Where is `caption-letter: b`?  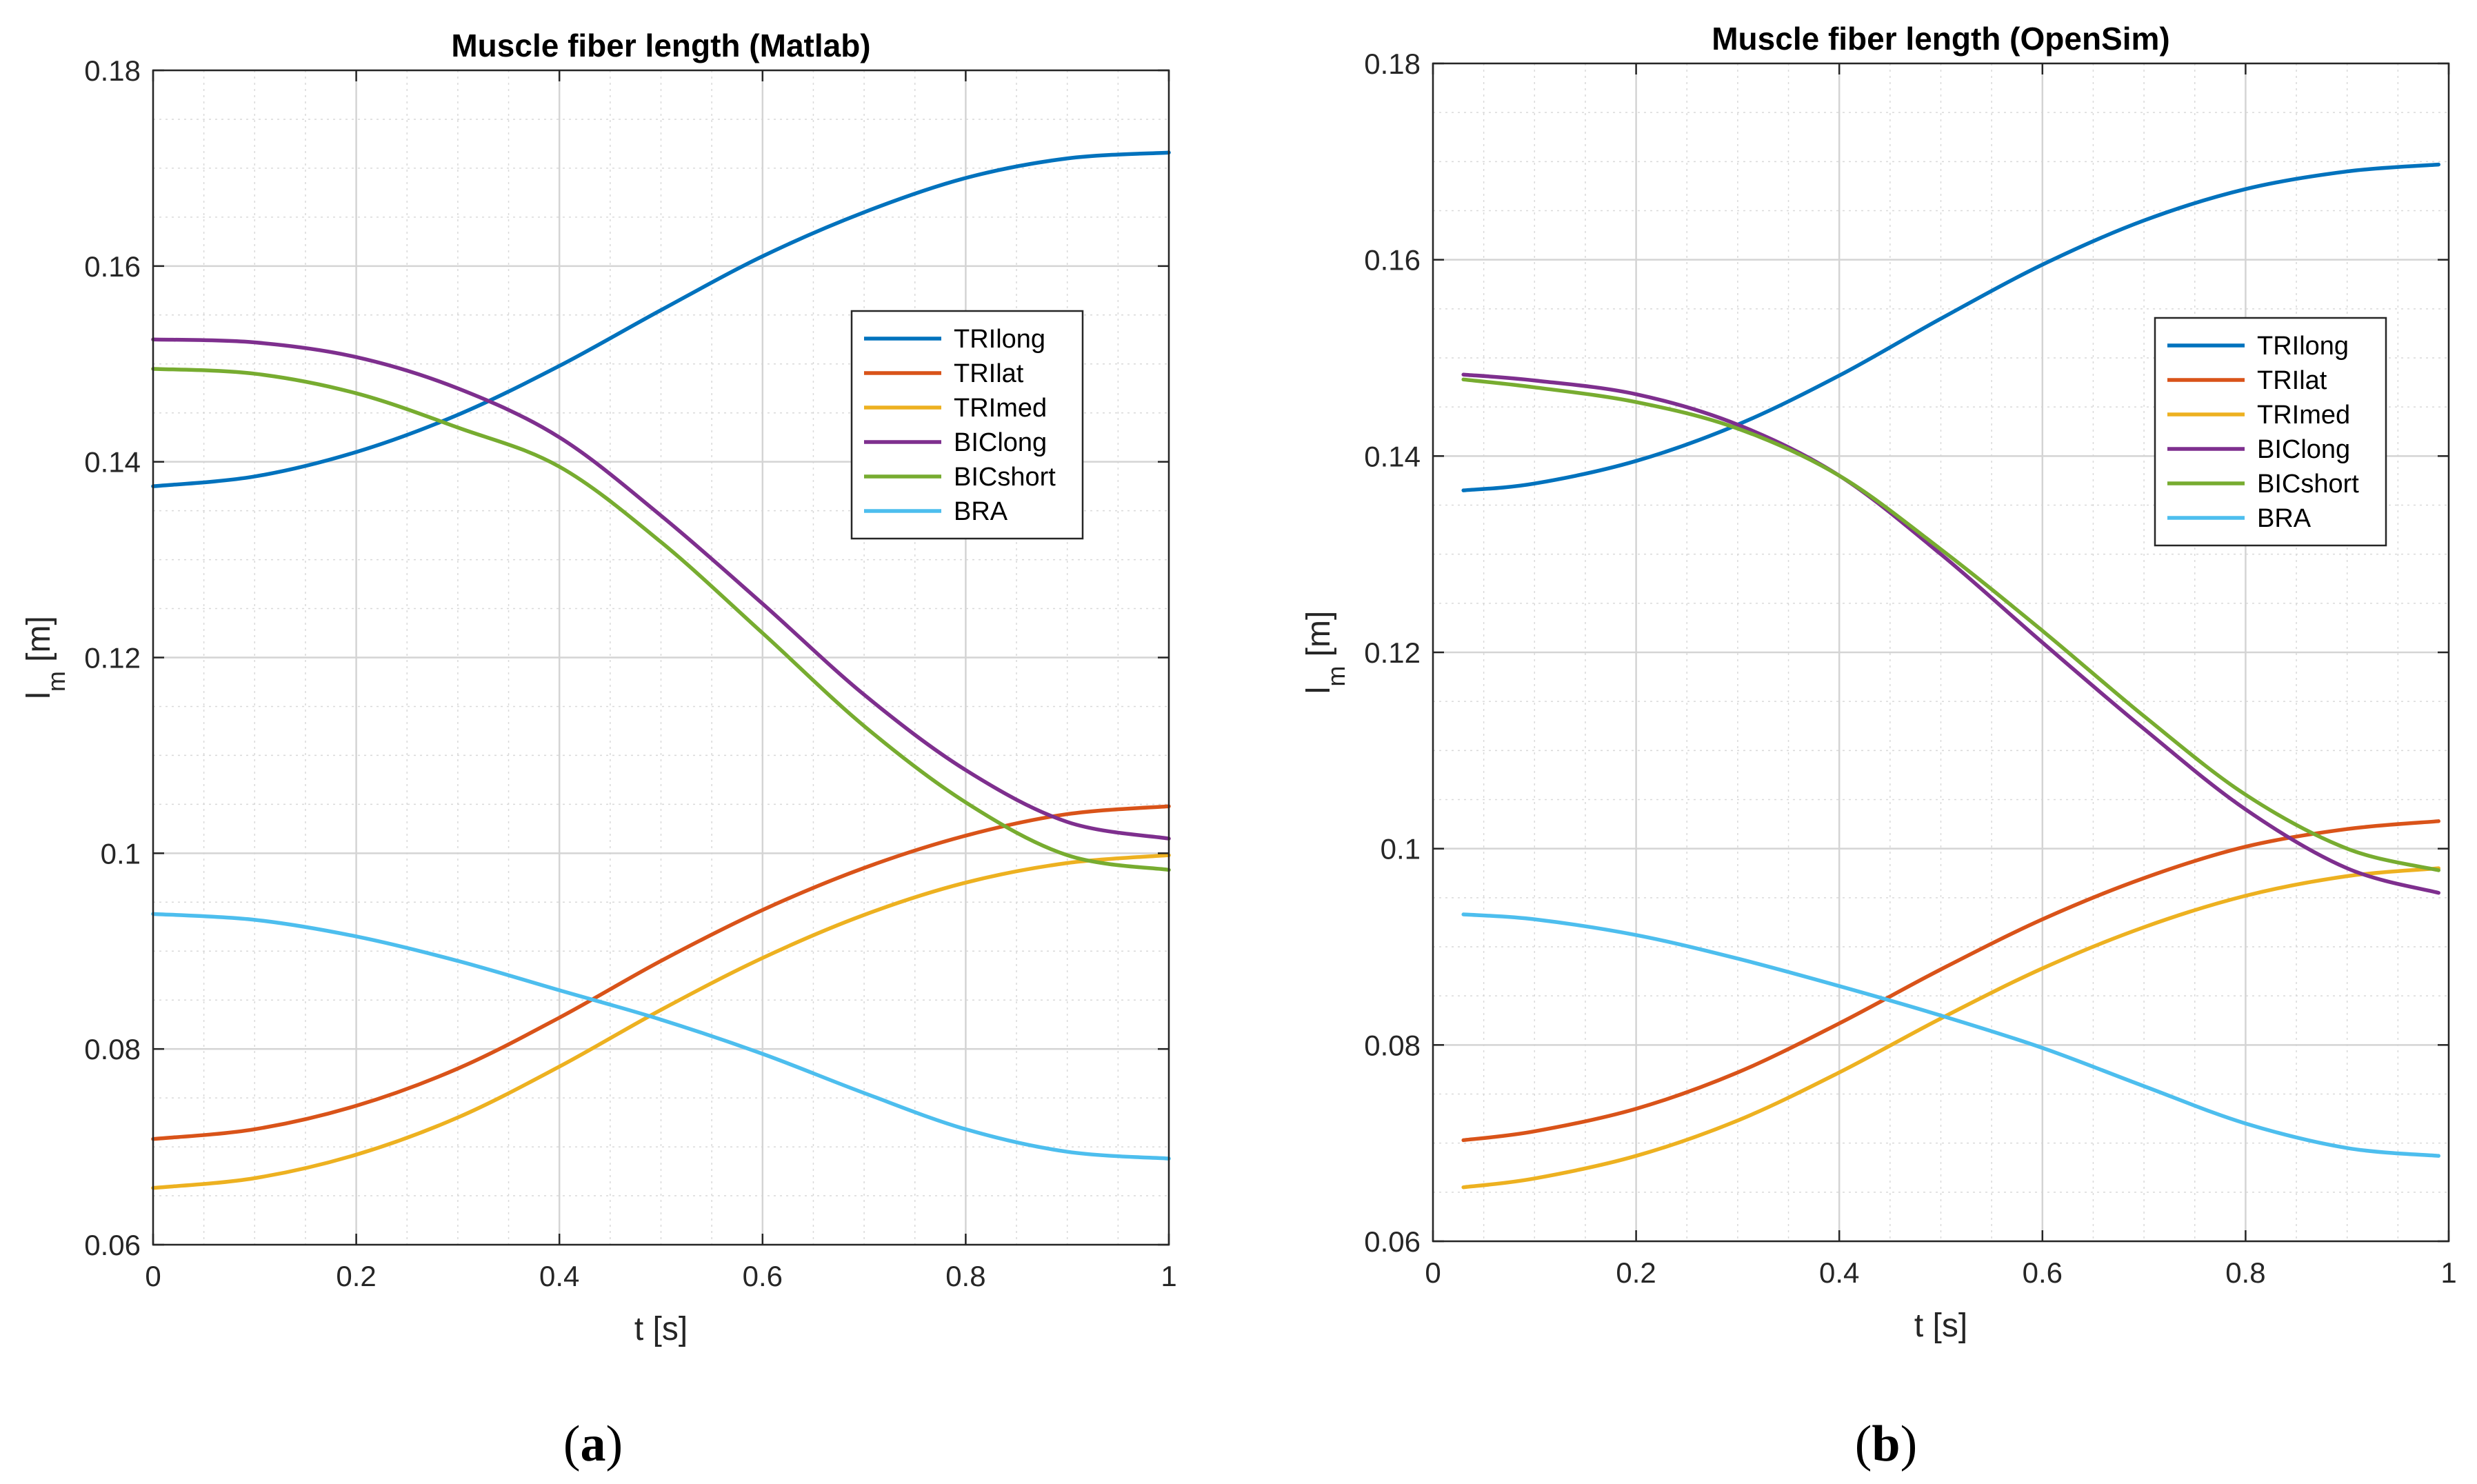
caption-letter: b is located at coordinates (1886, 1444).